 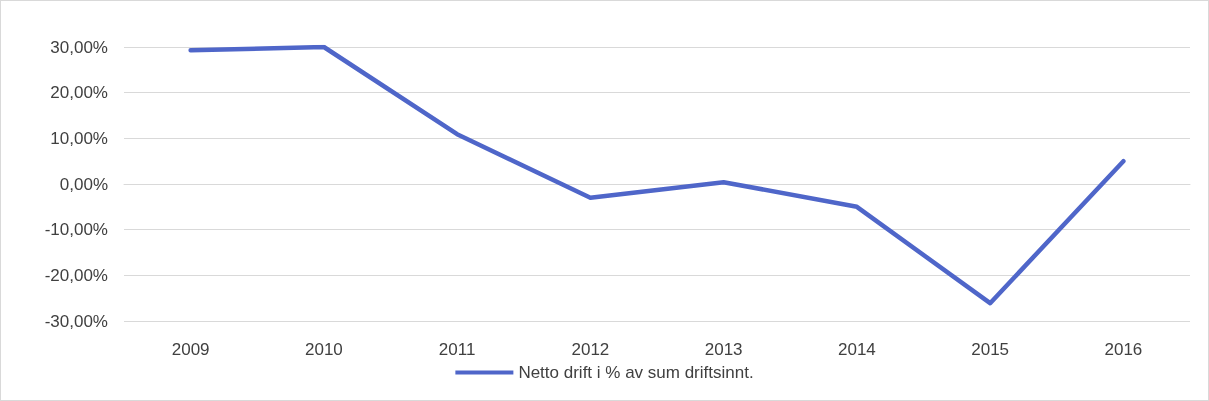 I want to click on x-tick-label: 2015, so click(x=990, y=349).